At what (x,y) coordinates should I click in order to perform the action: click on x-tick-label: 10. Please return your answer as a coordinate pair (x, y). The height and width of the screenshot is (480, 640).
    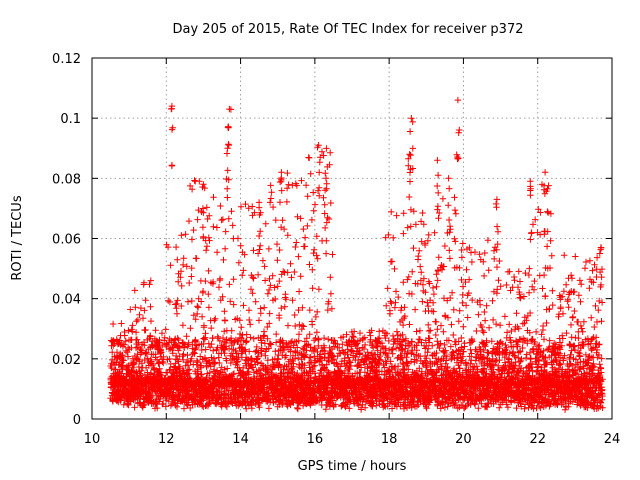
    Looking at the image, I should click on (92, 439).